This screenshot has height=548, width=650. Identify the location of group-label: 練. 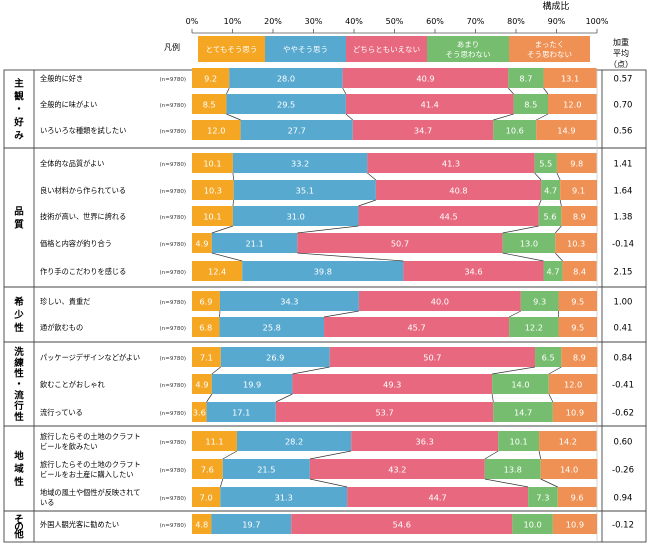
(19, 363).